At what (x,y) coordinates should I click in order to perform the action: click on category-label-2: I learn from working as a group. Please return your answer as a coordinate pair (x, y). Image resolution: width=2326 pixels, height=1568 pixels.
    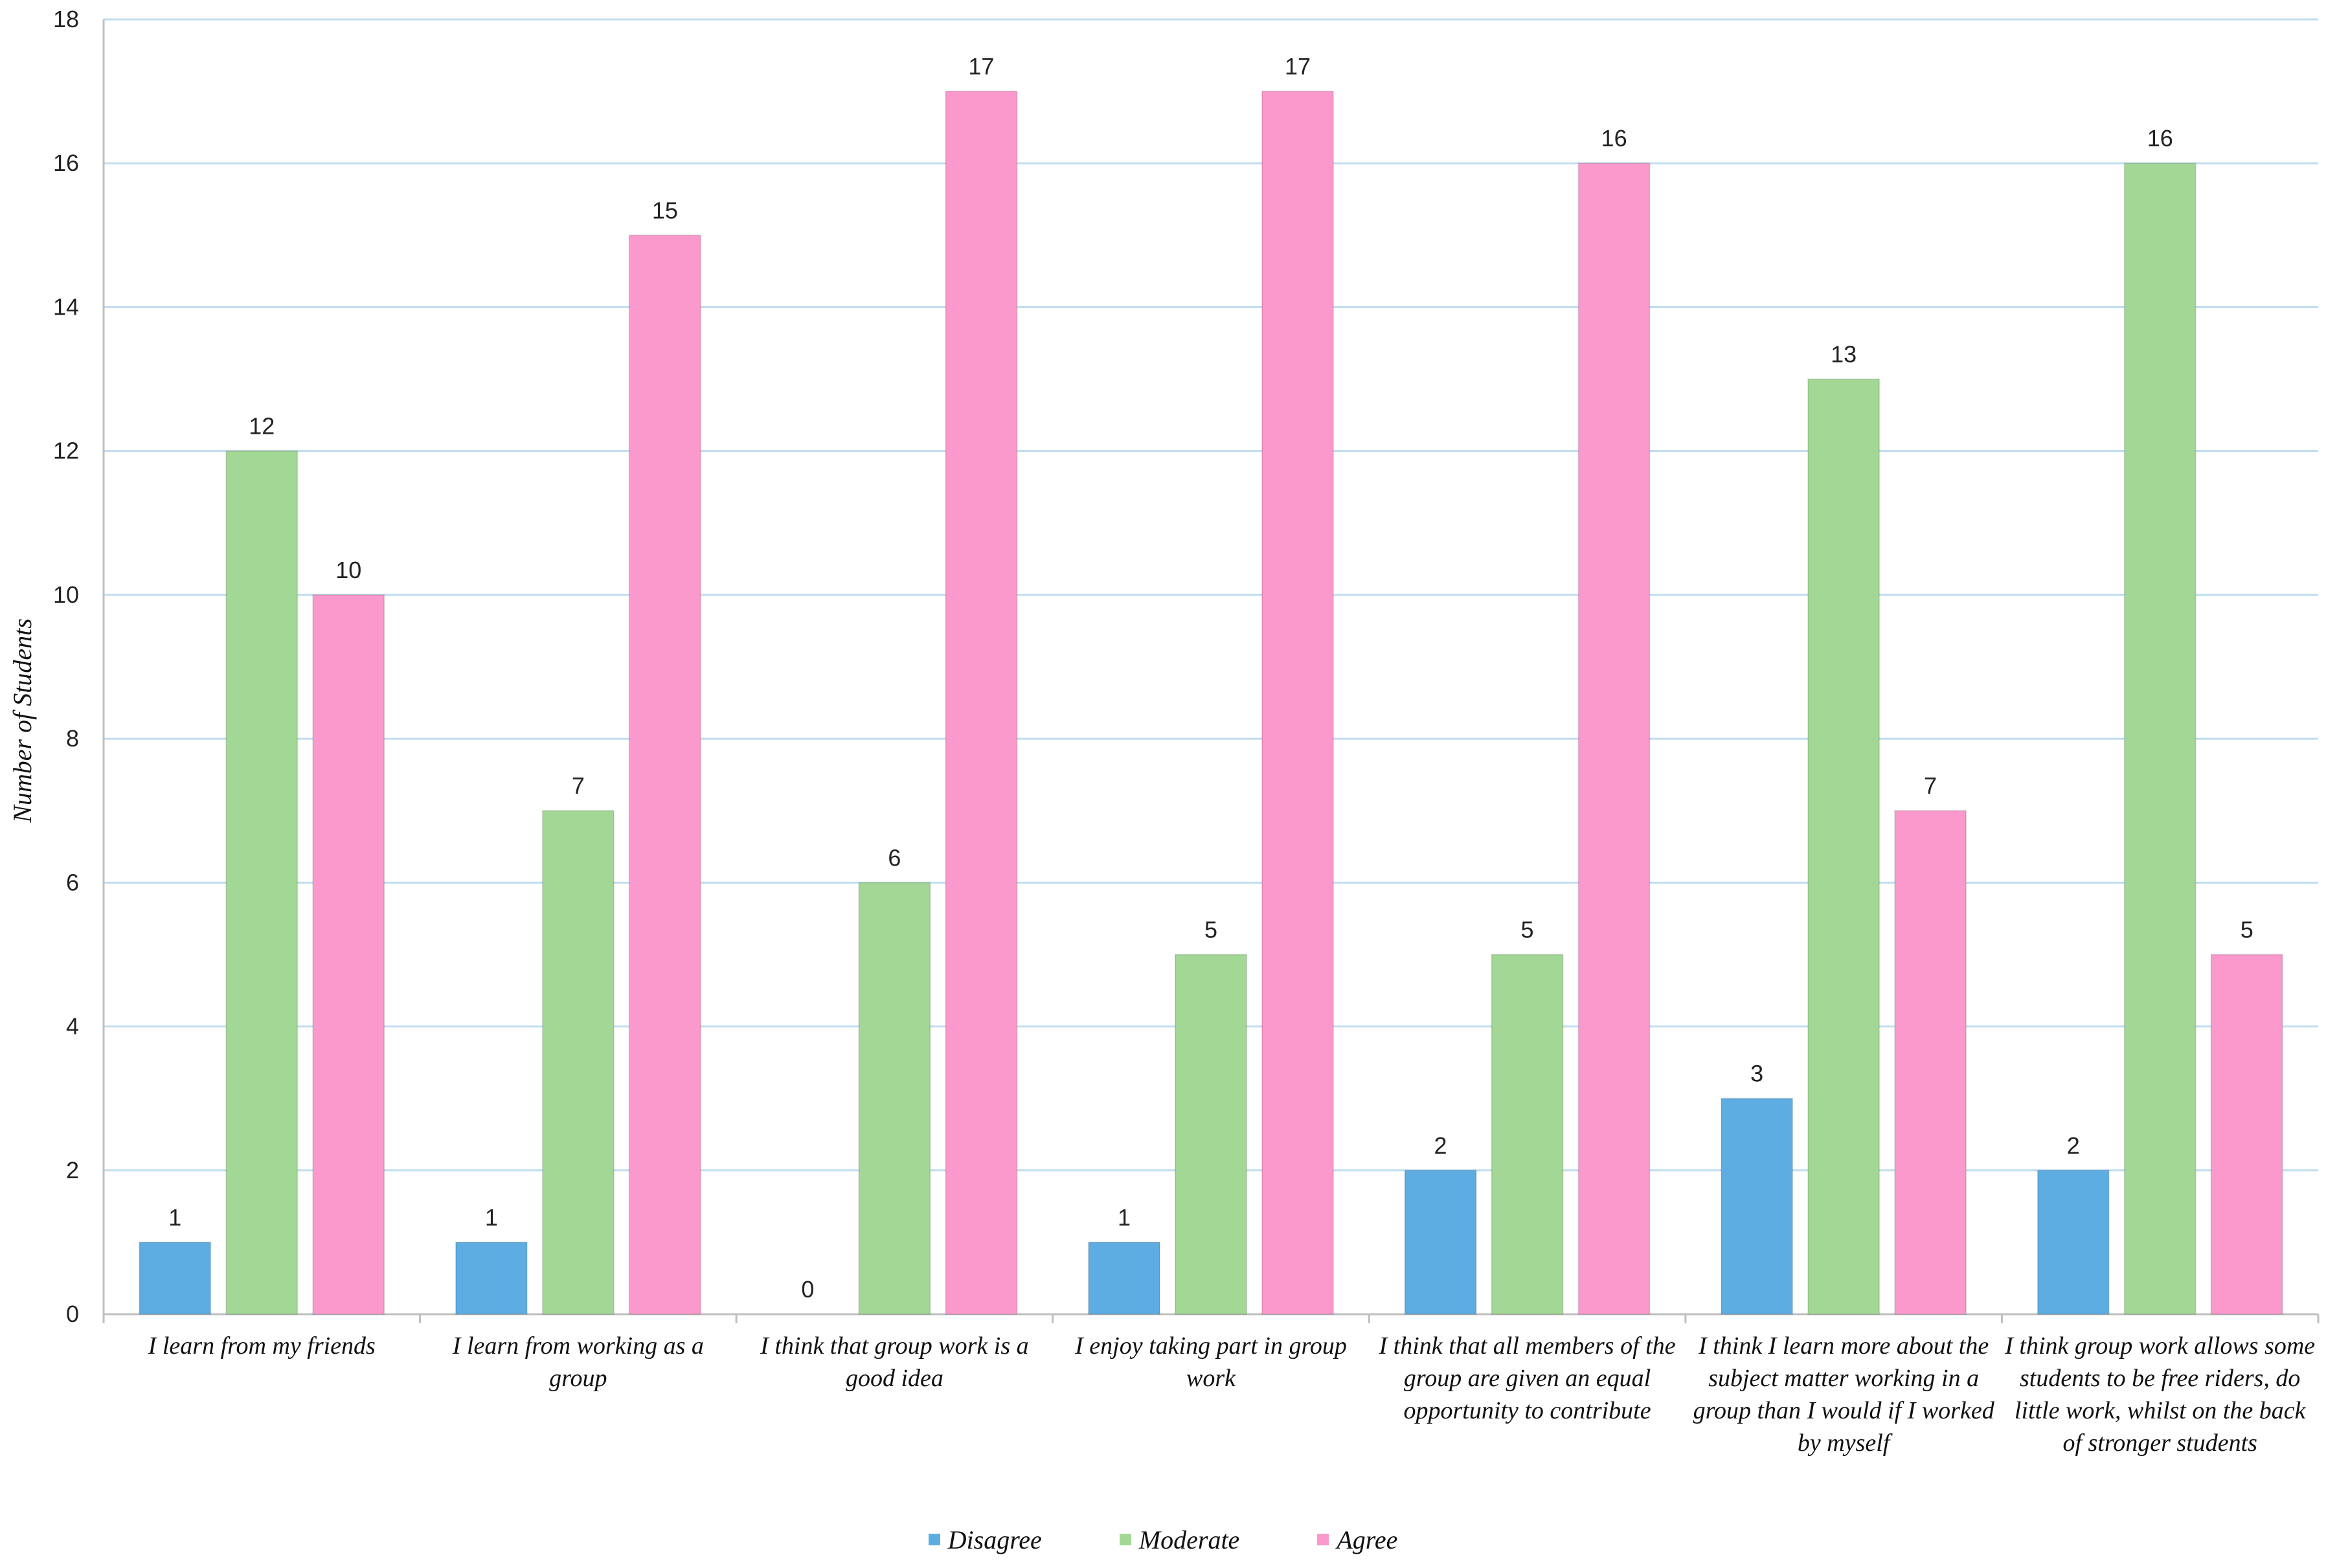
    Looking at the image, I should click on (578, 1362).